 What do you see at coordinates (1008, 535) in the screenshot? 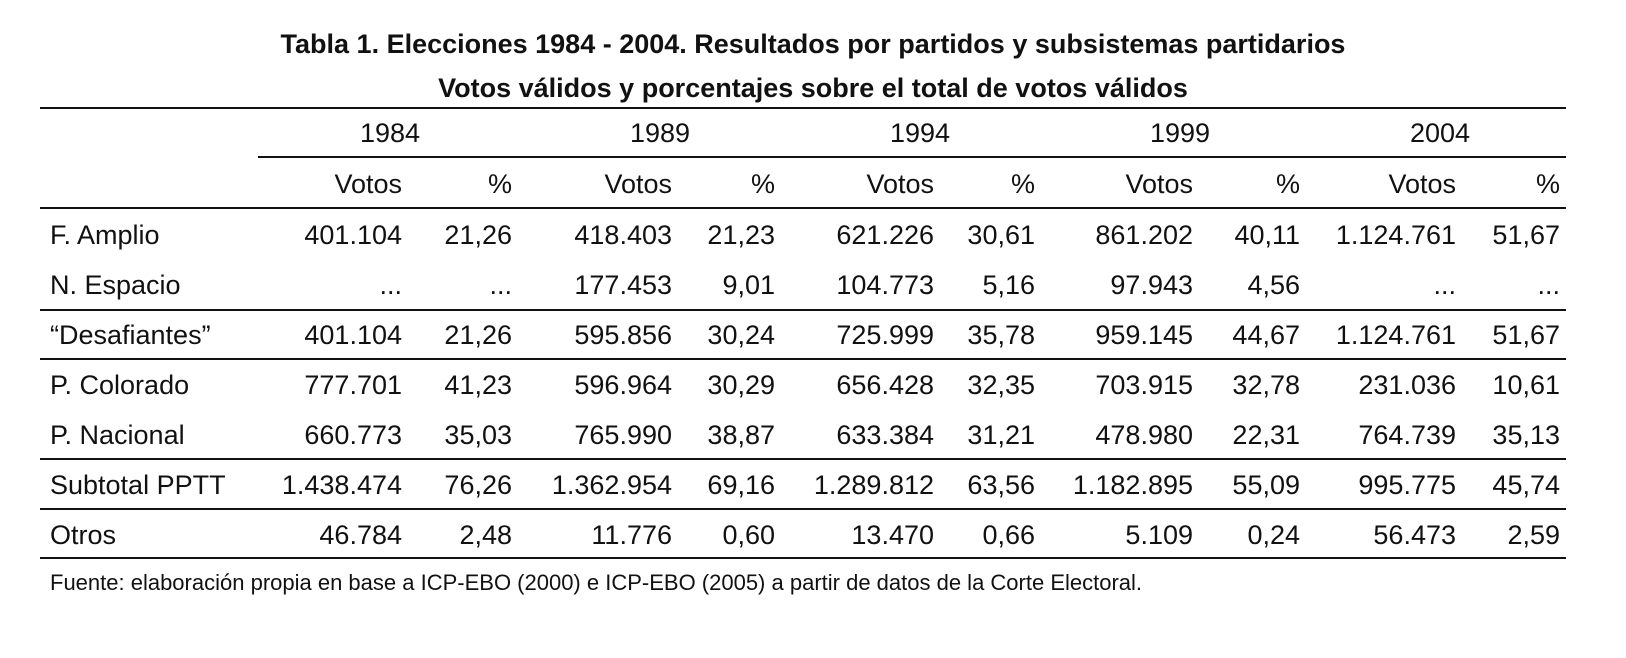
I see `cell: 0,66` at bounding box center [1008, 535].